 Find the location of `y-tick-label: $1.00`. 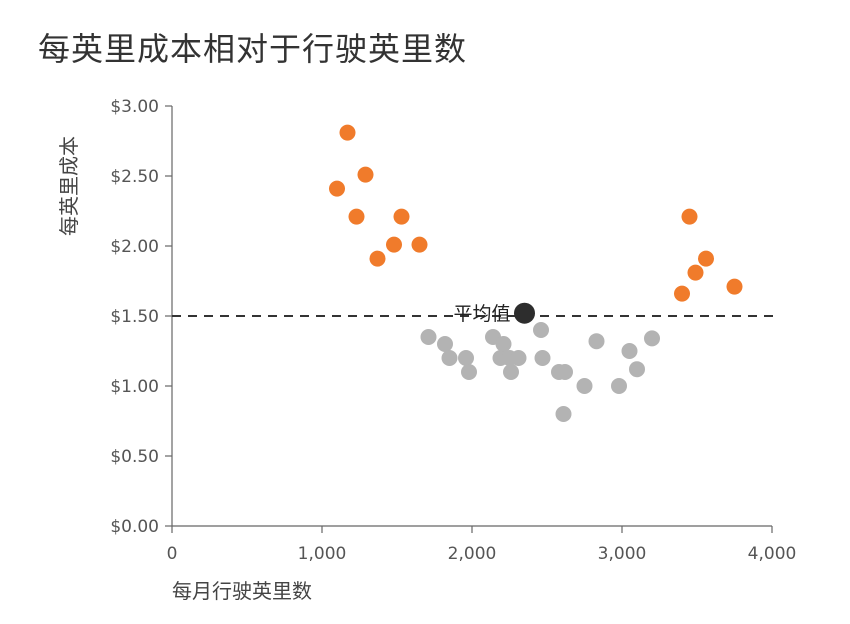

y-tick-label: $1.00 is located at coordinates (134, 387).